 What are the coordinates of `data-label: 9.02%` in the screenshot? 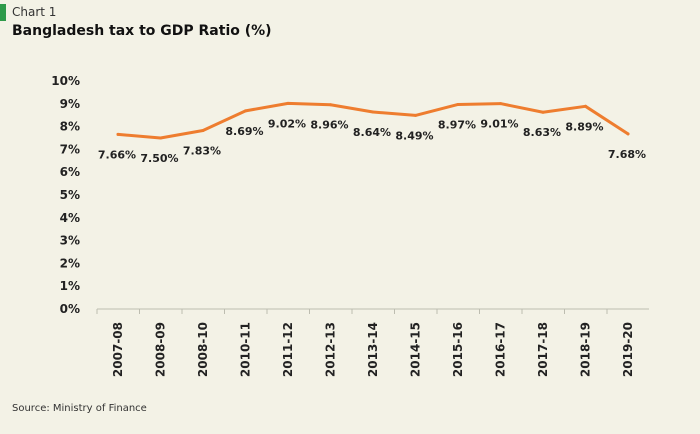 It's located at (287, 123).